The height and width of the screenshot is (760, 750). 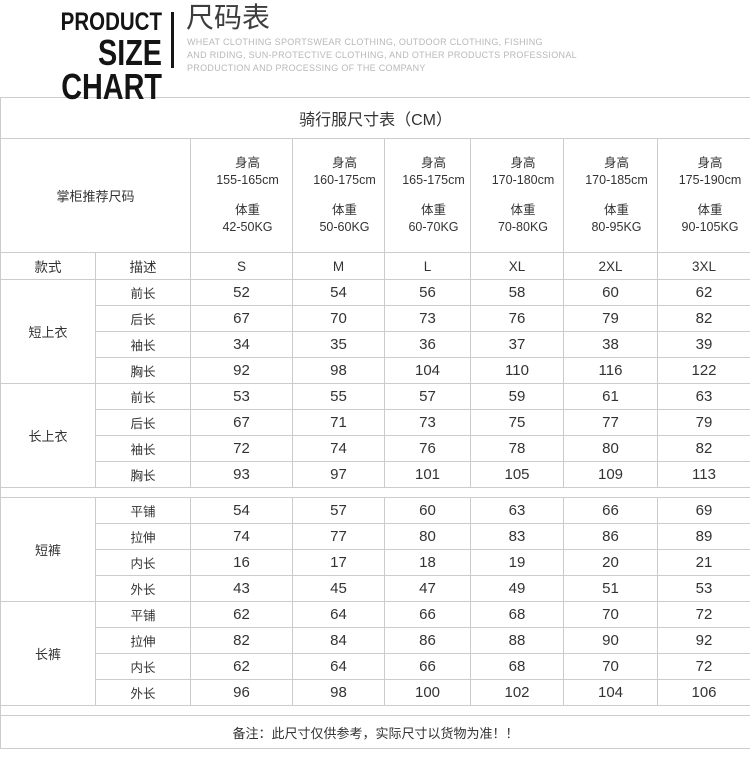 What do you see at coordinates (375, 692) in the screenshot?
I see `table-row: 外长 96 98 100 102 104 106` at bounding box center [375, 692].